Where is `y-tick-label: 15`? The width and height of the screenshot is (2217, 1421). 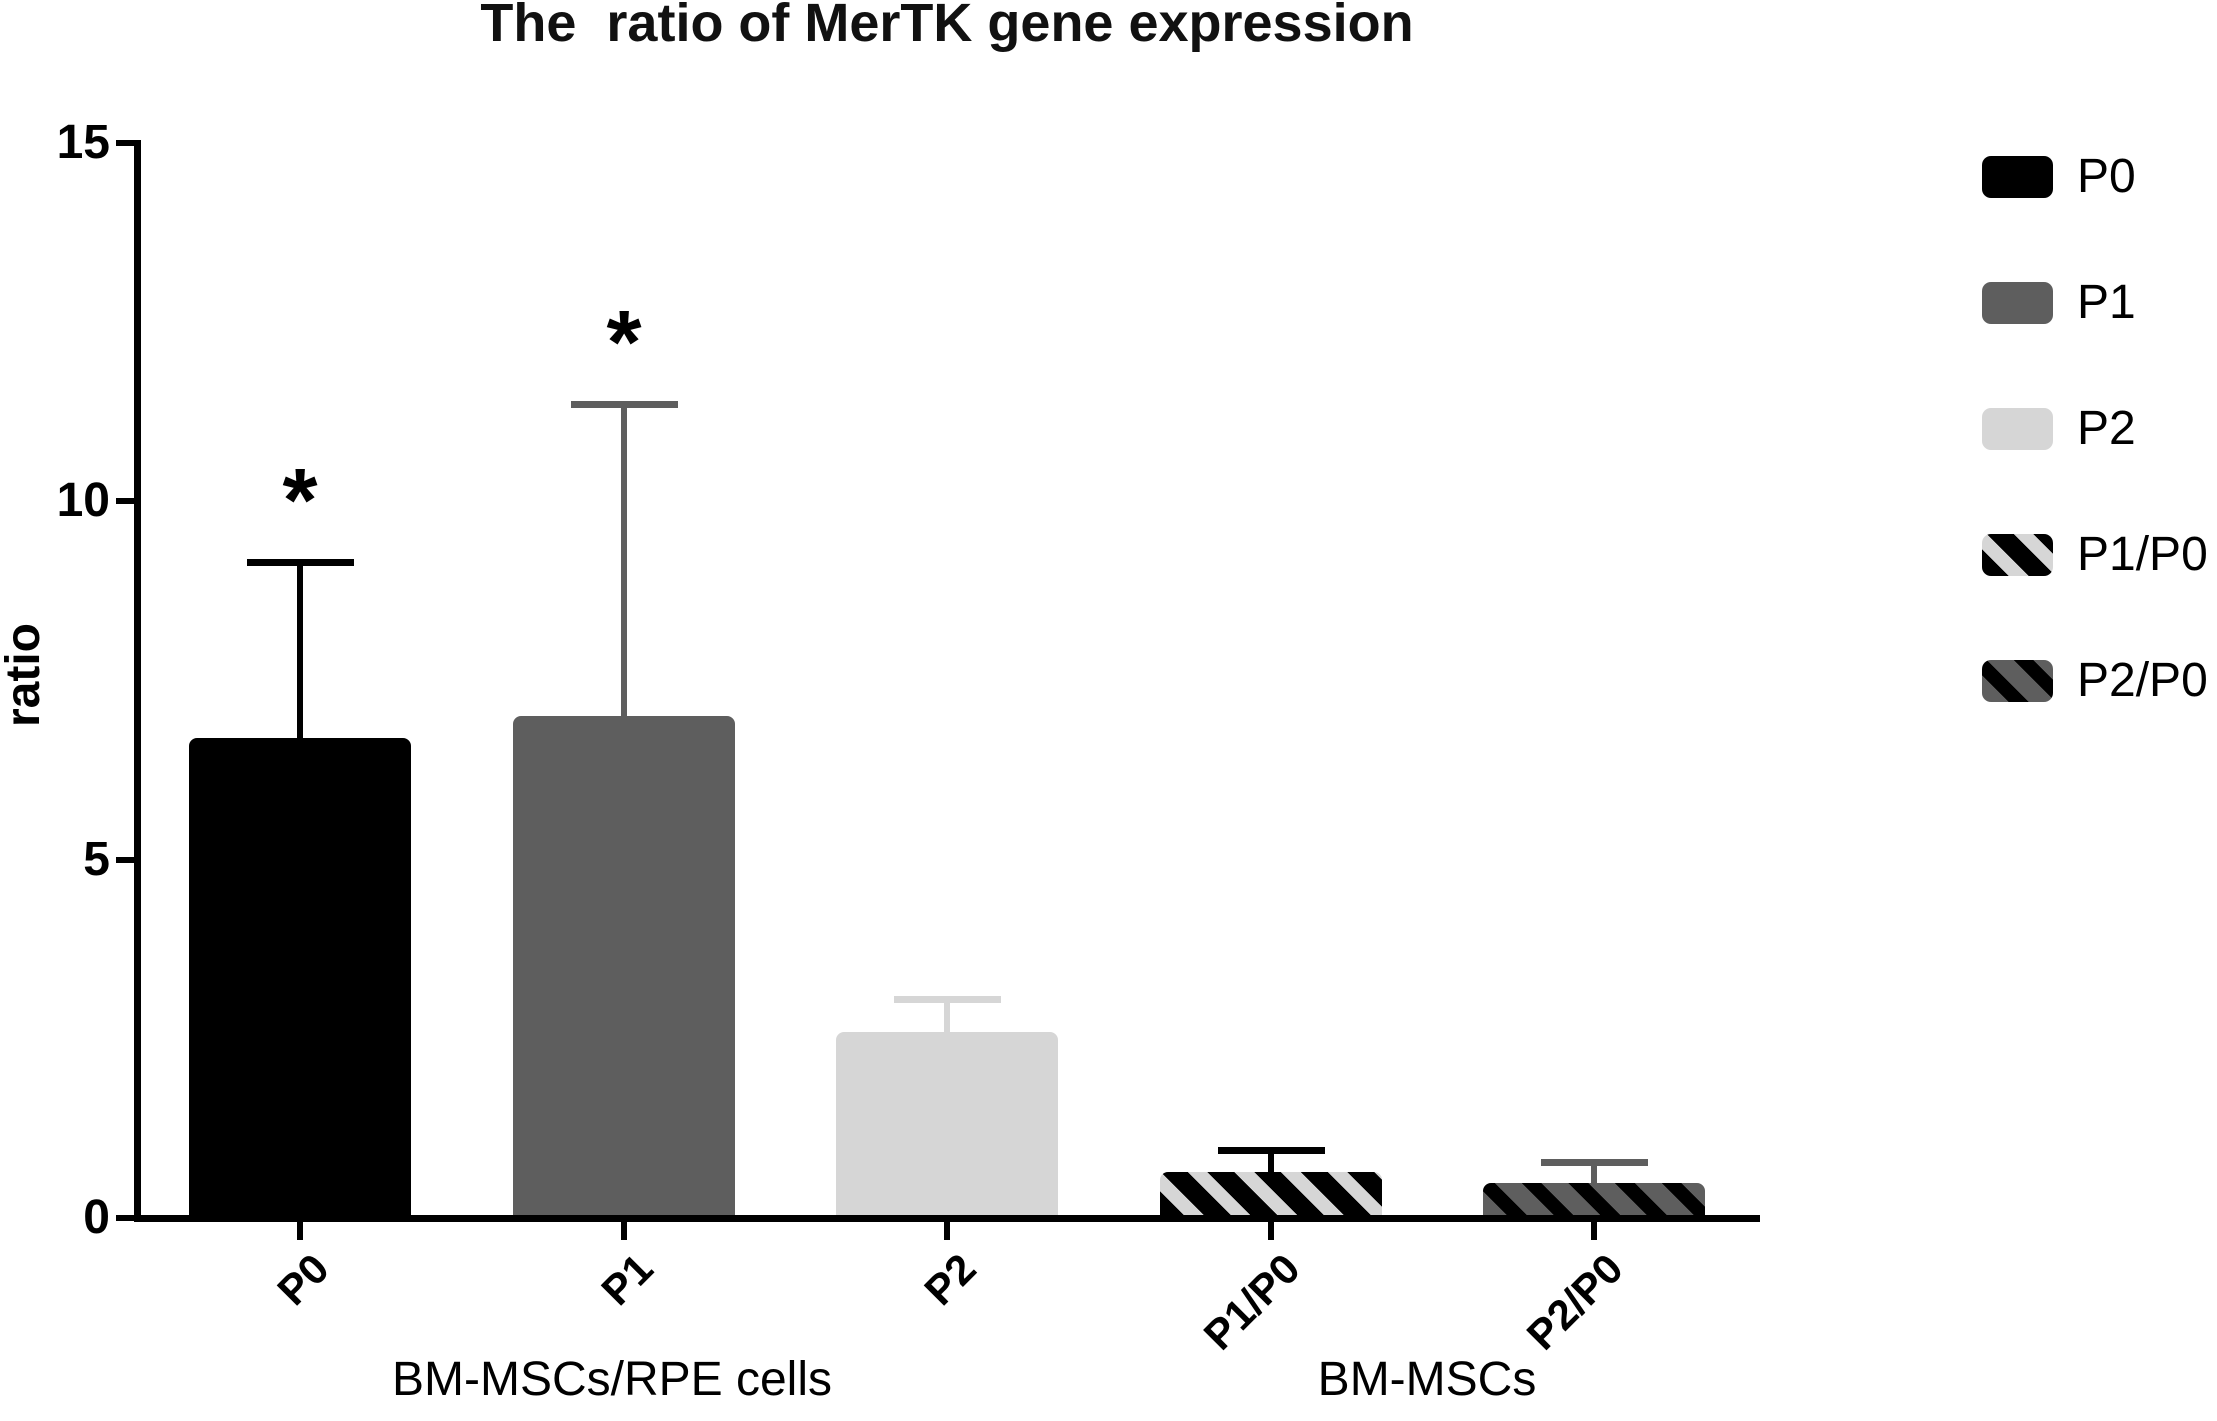
y-tick-label: 15 is located at coordinates (83, 142).